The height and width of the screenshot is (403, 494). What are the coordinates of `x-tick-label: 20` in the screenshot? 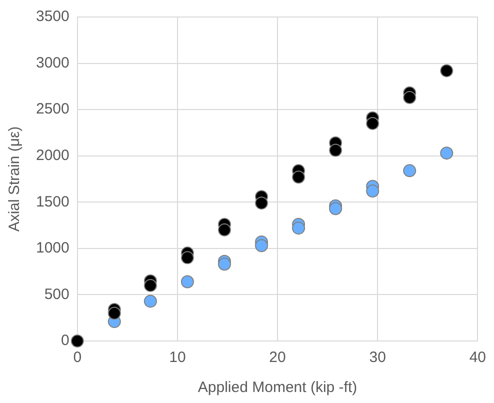 It's located at (277, 357).